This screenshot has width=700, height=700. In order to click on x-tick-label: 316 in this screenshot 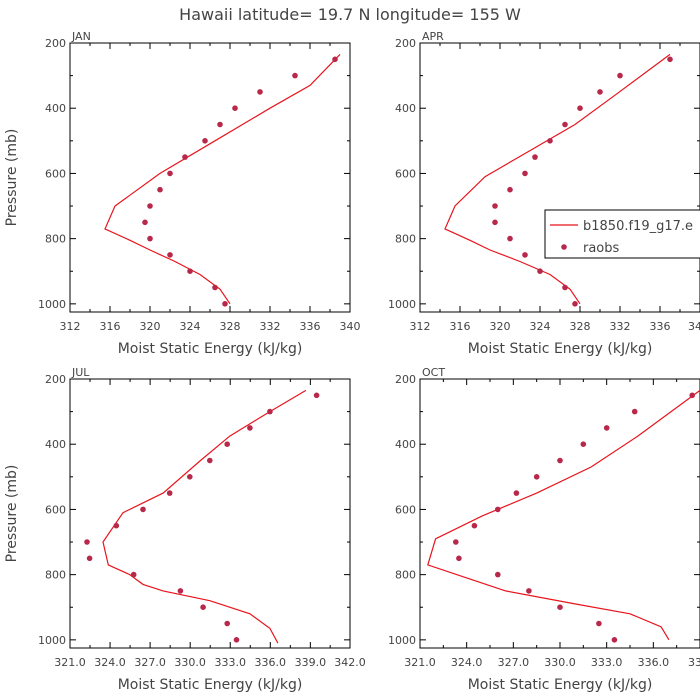, I will do `click(110, 326)`.